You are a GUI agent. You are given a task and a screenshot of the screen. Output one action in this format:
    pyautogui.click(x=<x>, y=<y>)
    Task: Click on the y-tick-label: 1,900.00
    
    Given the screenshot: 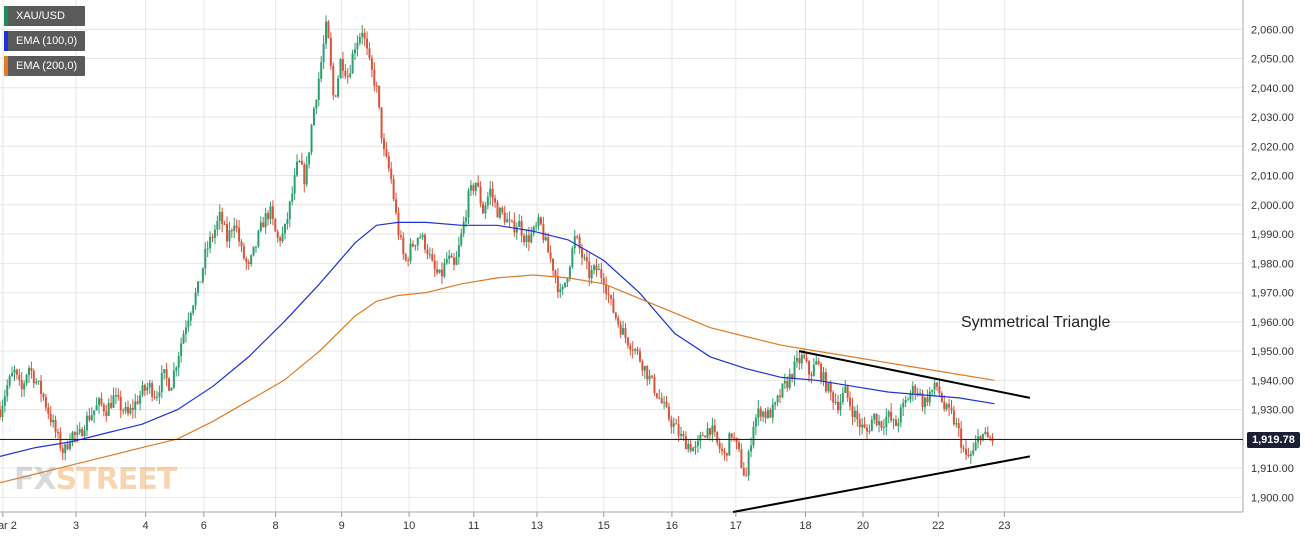 What is the action you would take?
    pyautogui.click(x=1272, y=498)
    